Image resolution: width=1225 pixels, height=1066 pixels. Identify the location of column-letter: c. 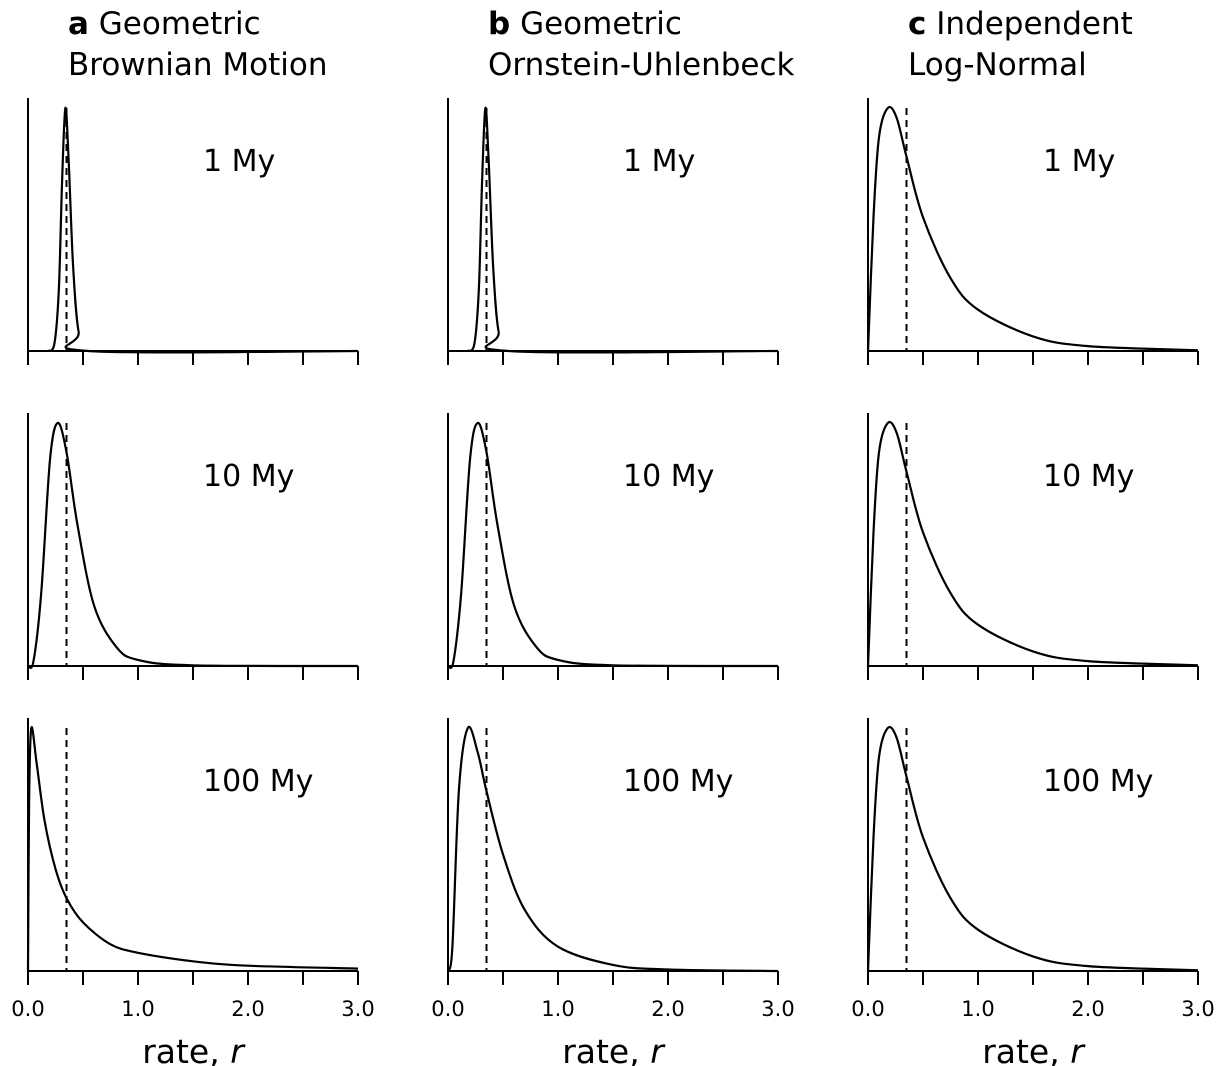
(917, 24).